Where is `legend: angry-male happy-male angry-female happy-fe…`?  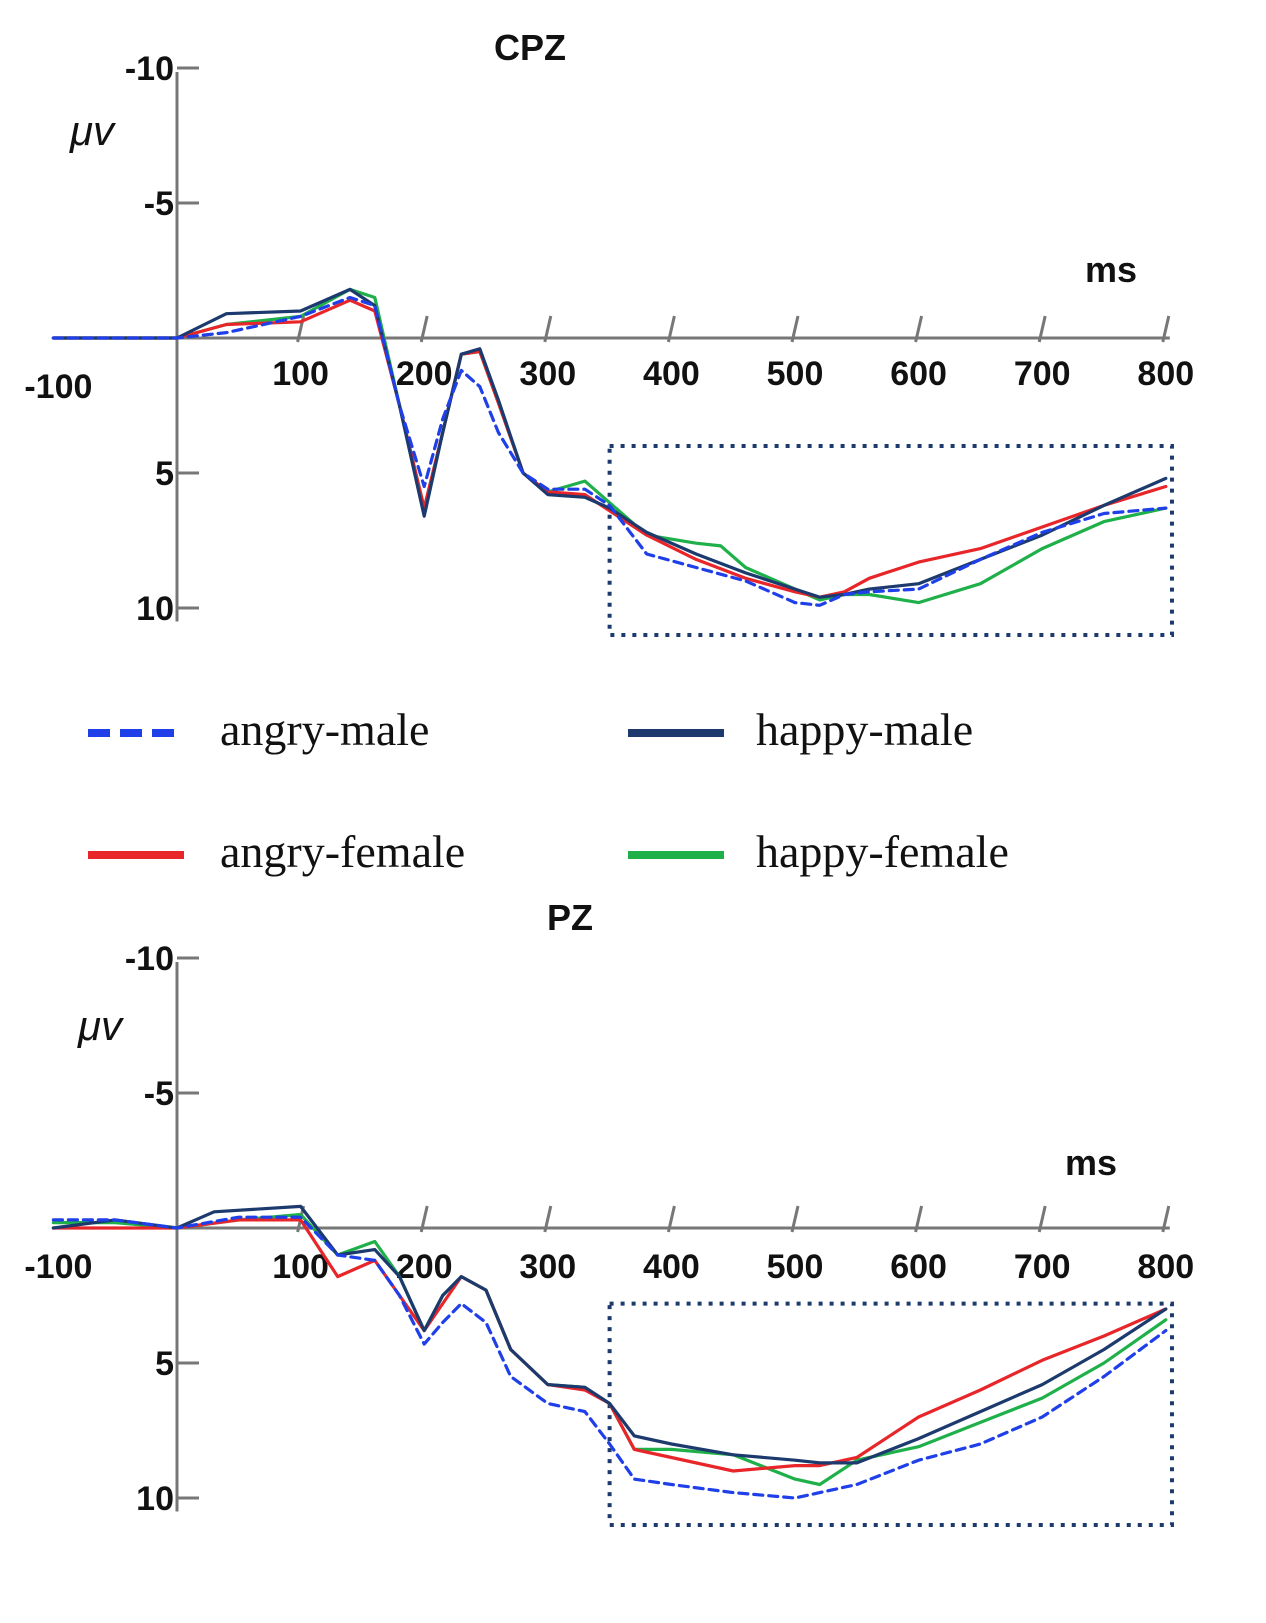
legend: angry-male happy-male angry-female happy-fe… is located at coordinates (548, 790).